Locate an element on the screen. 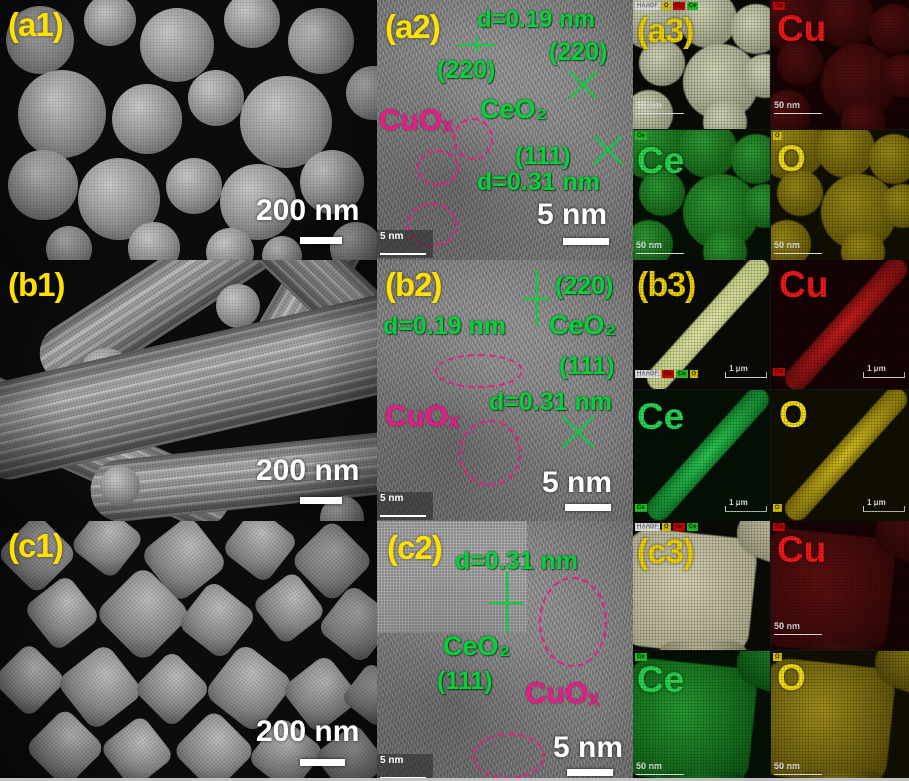 This screenshot has width=909, height=781. panel-a1-sem-spheres: (a1) 200 nm is located at coordinates (188, 130).